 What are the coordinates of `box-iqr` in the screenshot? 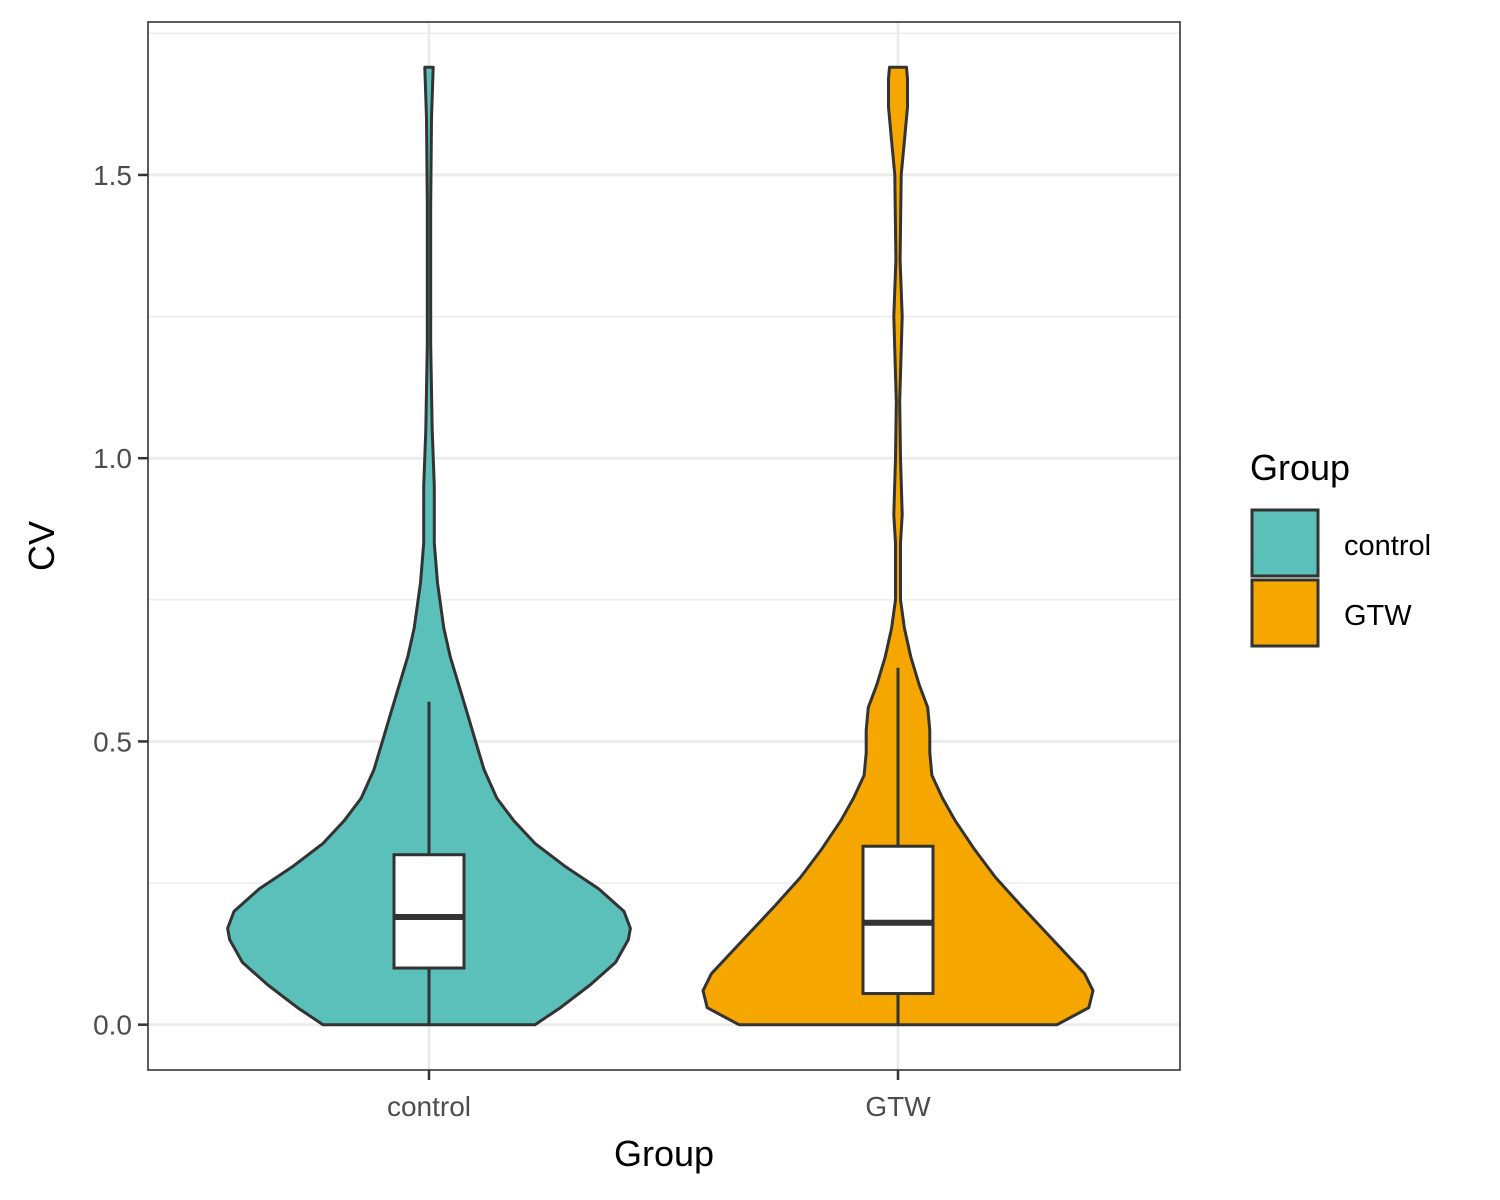 It's located at (429, 911).